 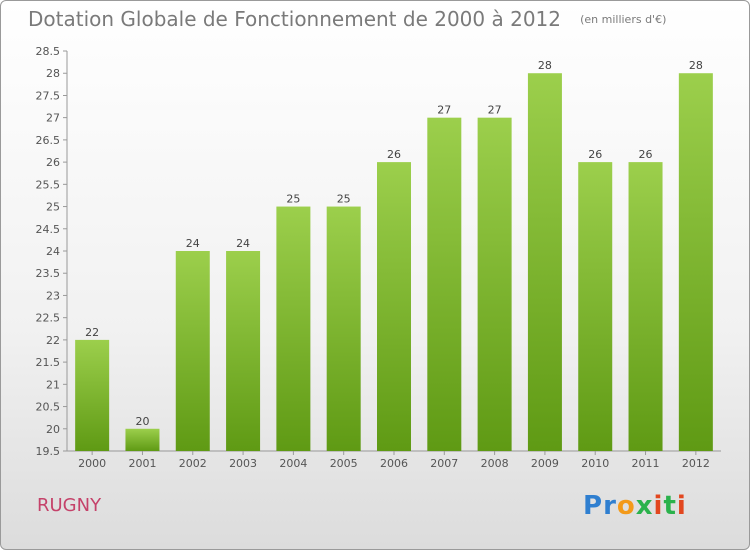 What do you see at coordinates (48, 51) in the screenshot?
I see `y-tick-label: 28.5` at bounding box center [48, 51].